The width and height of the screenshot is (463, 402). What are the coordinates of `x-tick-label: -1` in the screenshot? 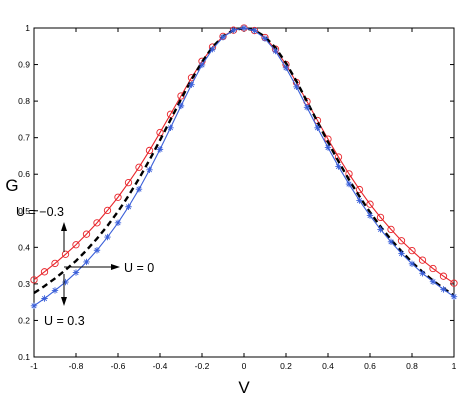 It's located at (34, 366).